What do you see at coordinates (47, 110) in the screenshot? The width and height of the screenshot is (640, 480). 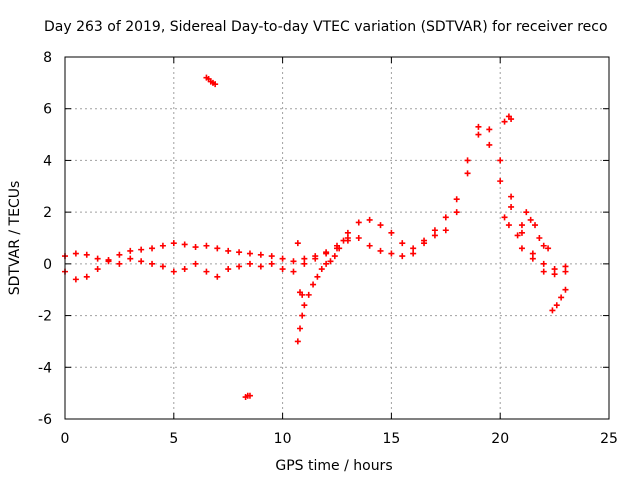 I see `y-tick-label: 6` at bounding box center [47, 110].